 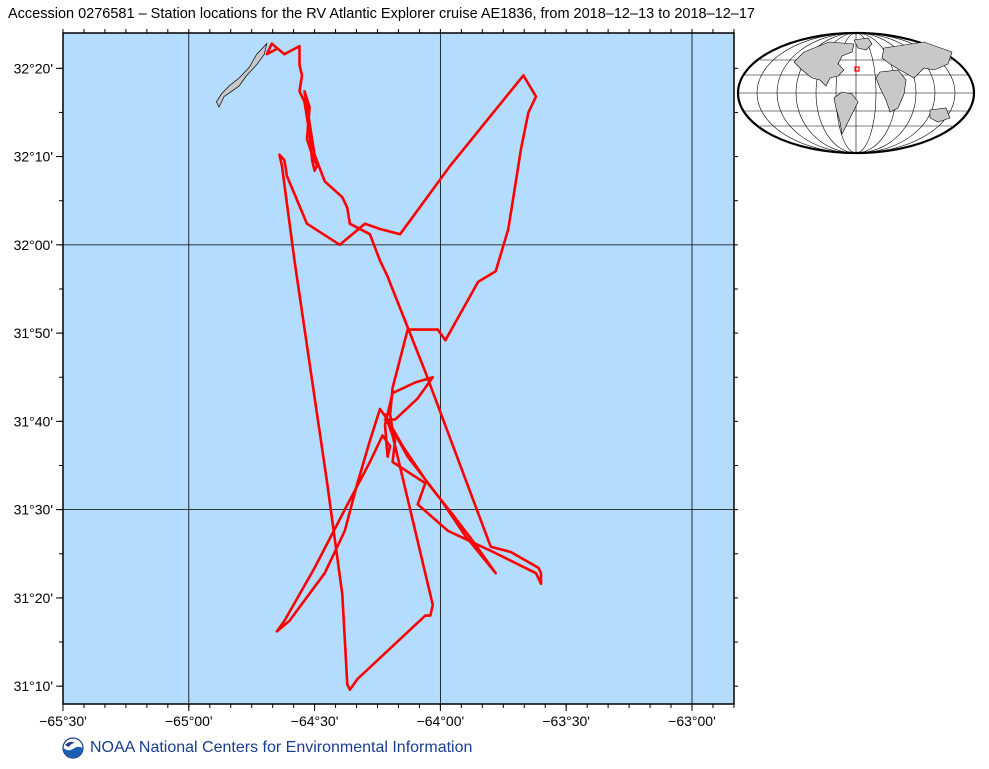 I want to click on latitude-label: 32°10', so click(x=33, y=157).